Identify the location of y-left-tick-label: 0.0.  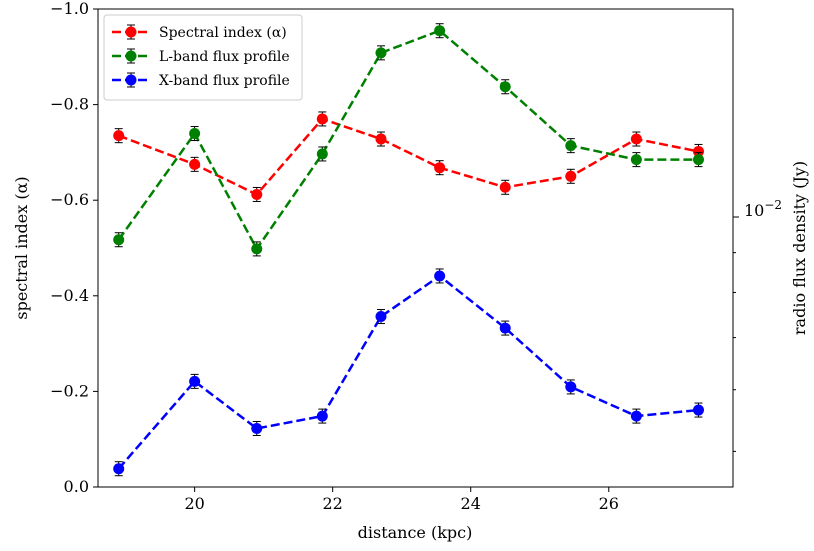
(76, 486).